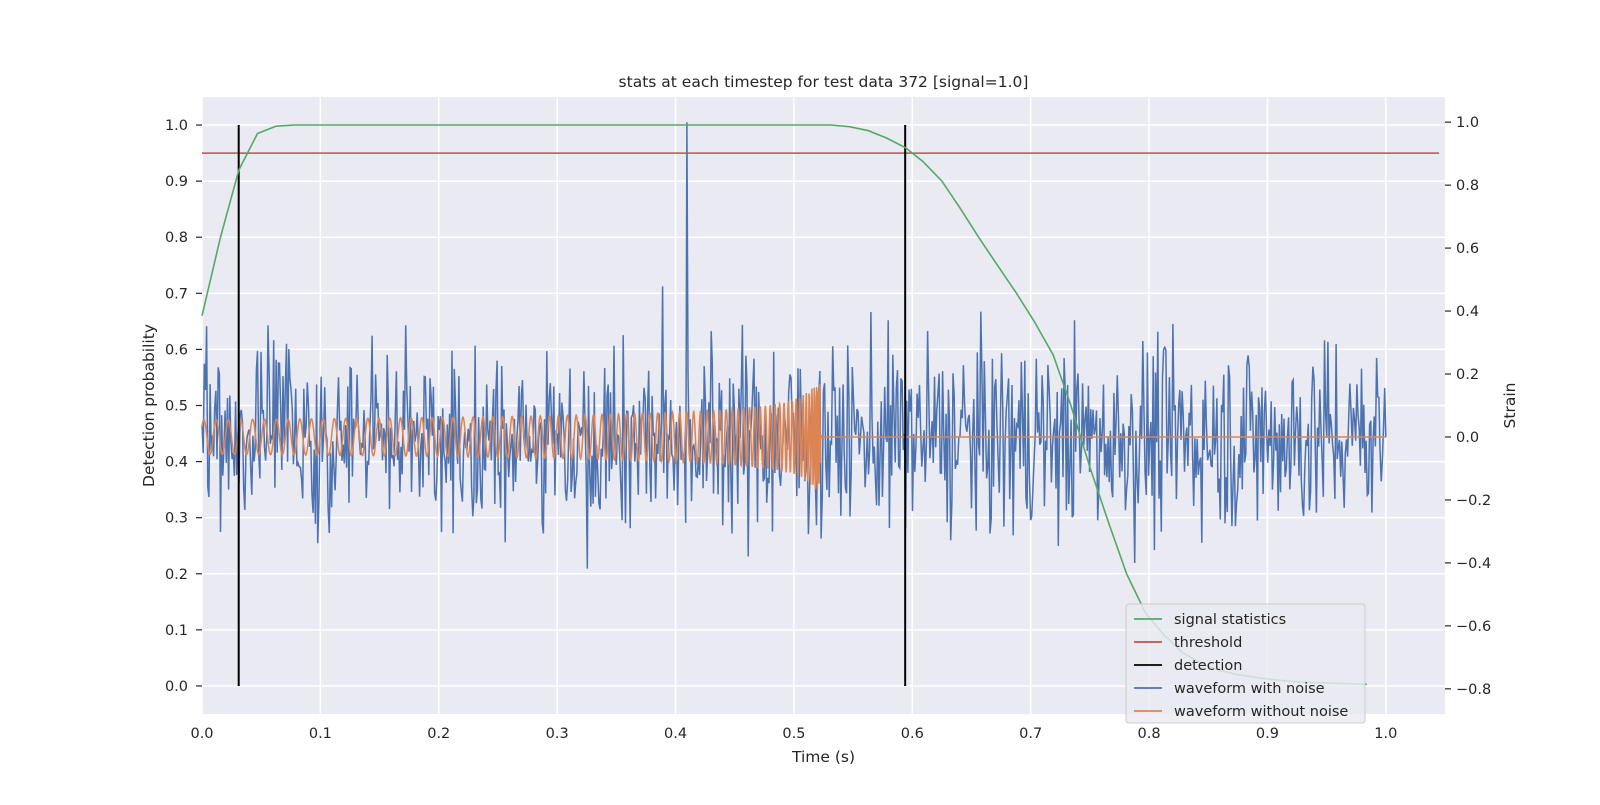 The height and width of the screenshot is (805, 1600). What do you see at coordinates (1385, 734) in the screenshot?
I see `x-tick-label: 1.0` at bounding box center [1385, 734].